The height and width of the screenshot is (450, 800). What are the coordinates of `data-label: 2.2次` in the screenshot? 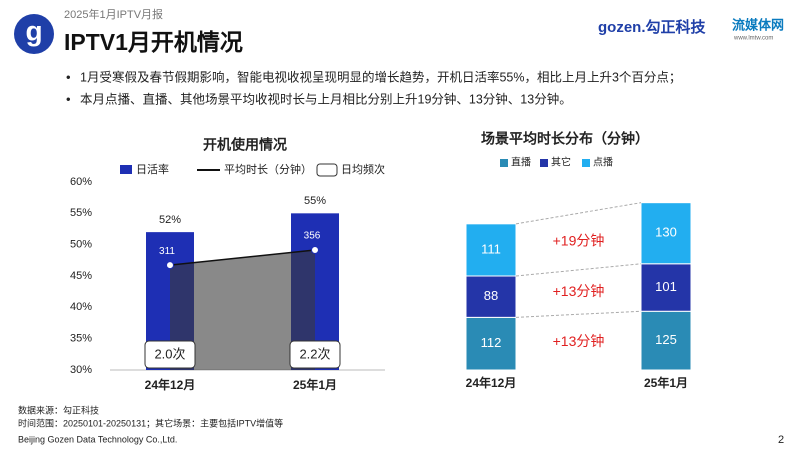 It's located at (314, 353).